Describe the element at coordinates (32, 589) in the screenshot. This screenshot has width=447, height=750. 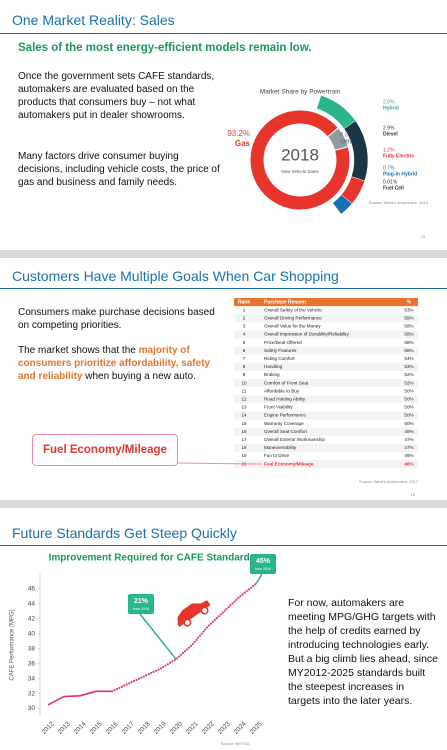
I see `y-tick-label: 46` at that location.